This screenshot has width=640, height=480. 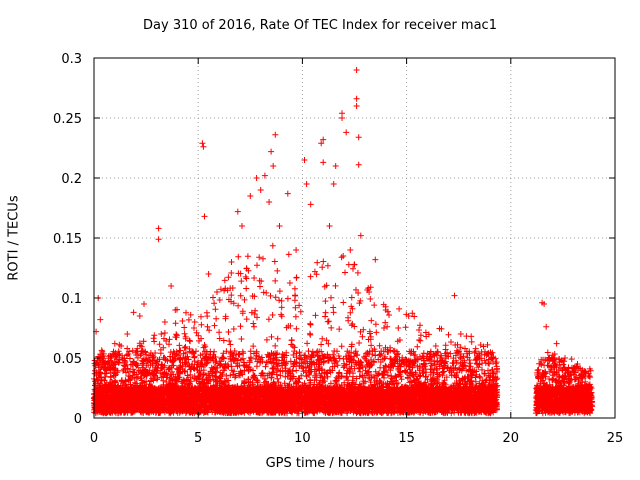 I want to click on y-tick-label-4: 0.2, so click(x=71, y=179).